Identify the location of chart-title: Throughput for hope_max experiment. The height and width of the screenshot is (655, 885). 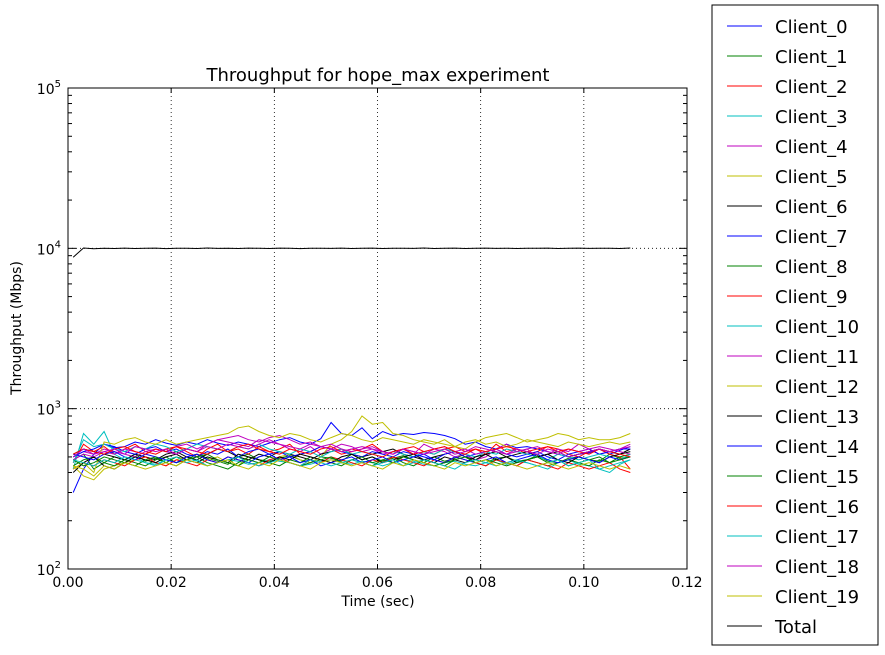
(378, 75).